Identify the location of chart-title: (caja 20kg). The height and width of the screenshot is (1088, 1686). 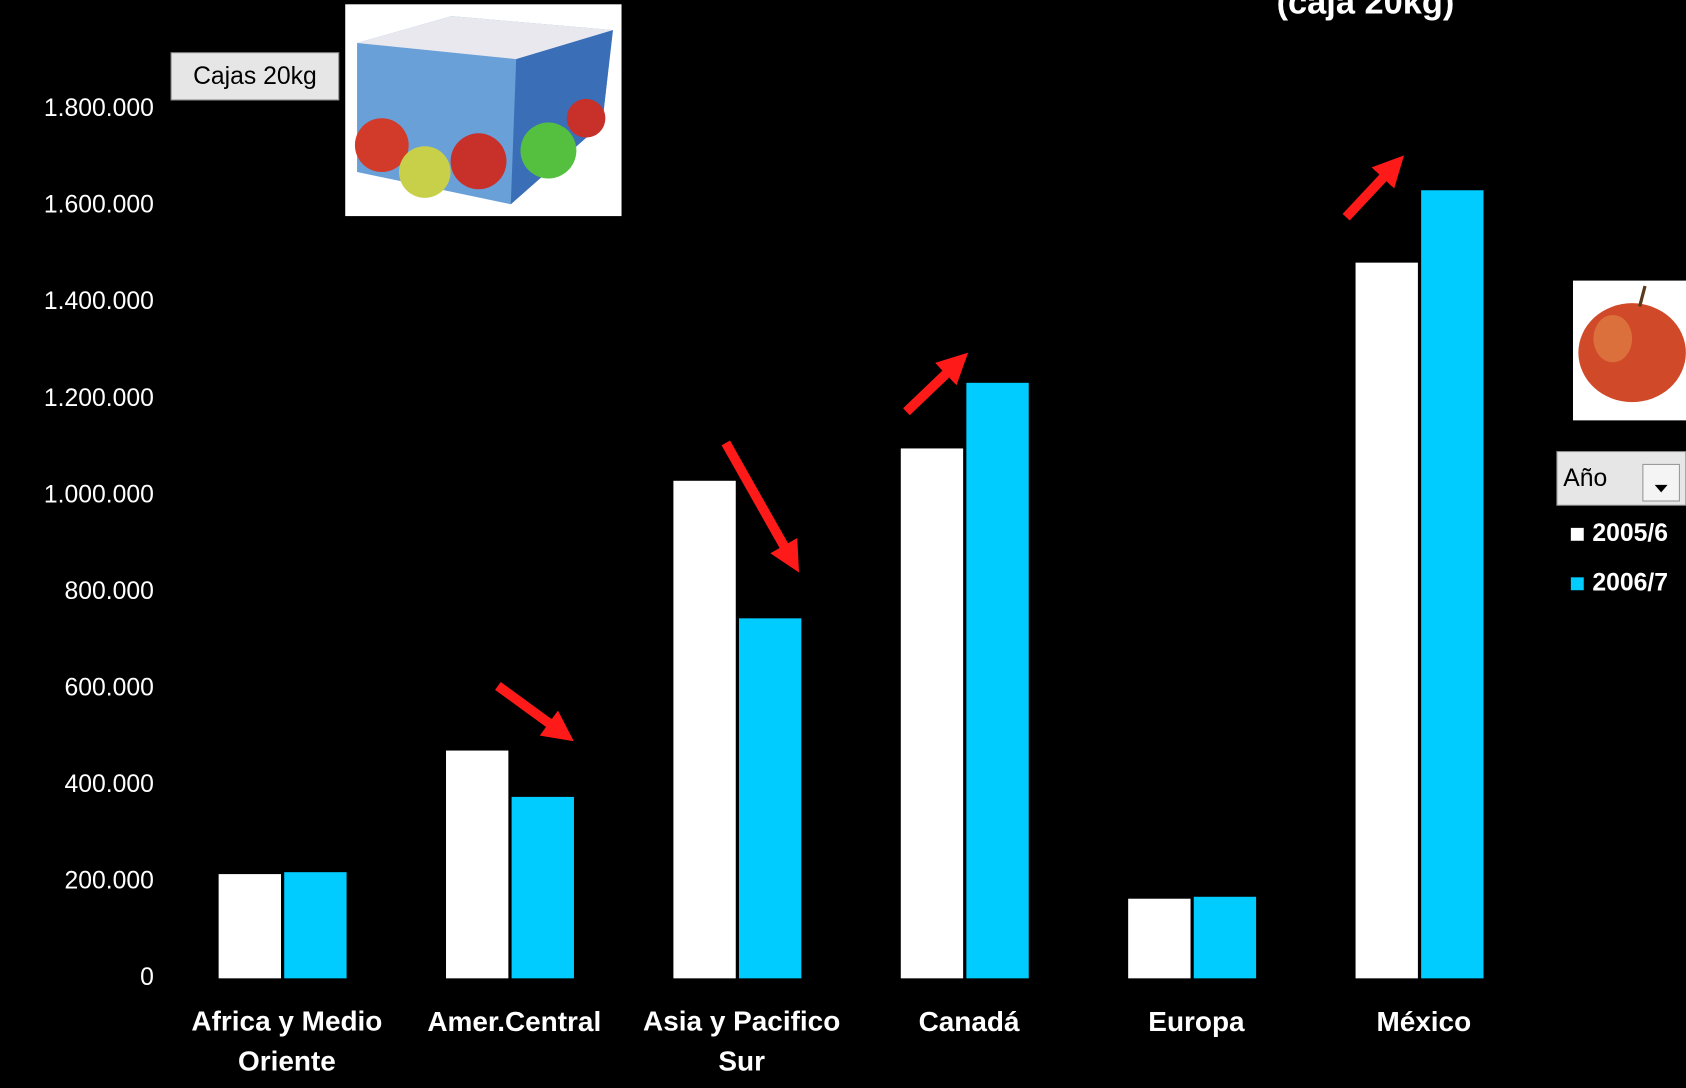
(1366, 10).